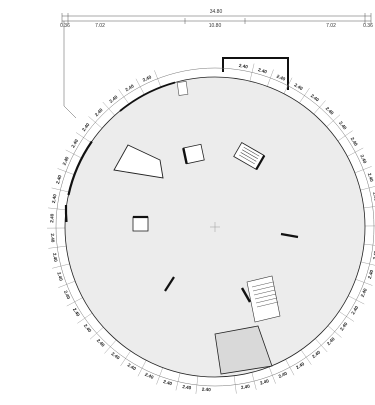 Image resolution: width=375 pixels, height=405 pixels. I want to click on right-margin-label: 0.36, so click(368, 26).